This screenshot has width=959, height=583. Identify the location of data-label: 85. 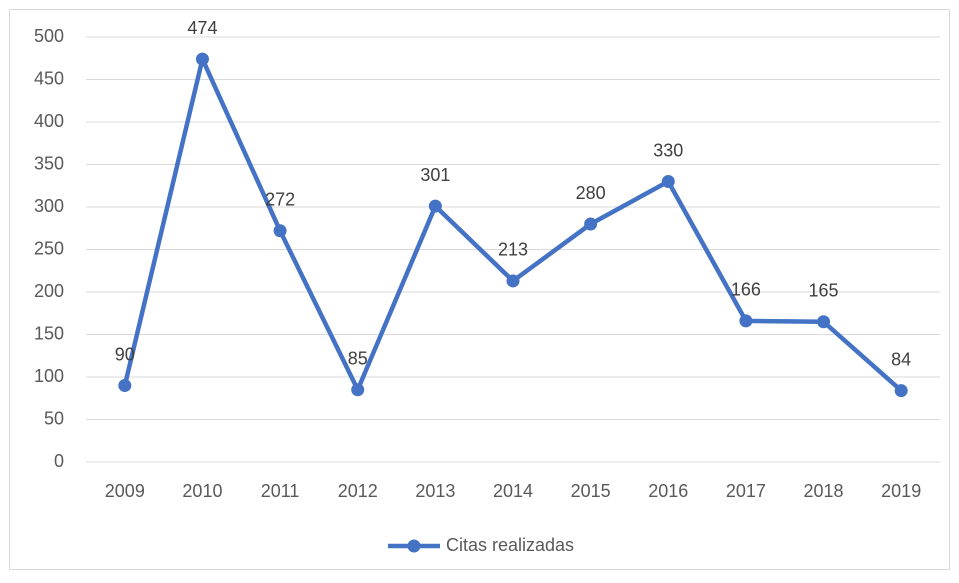
(358, 359).